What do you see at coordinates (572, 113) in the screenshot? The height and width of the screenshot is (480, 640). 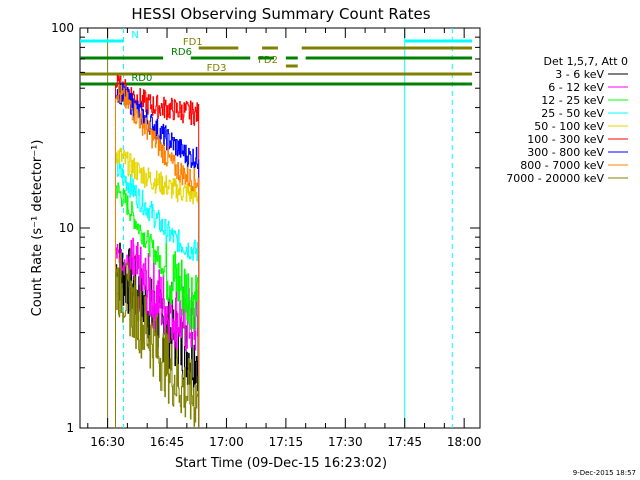 I see `legend-entry-label: 25 - 50 keV` at bounding box center [572, 113].